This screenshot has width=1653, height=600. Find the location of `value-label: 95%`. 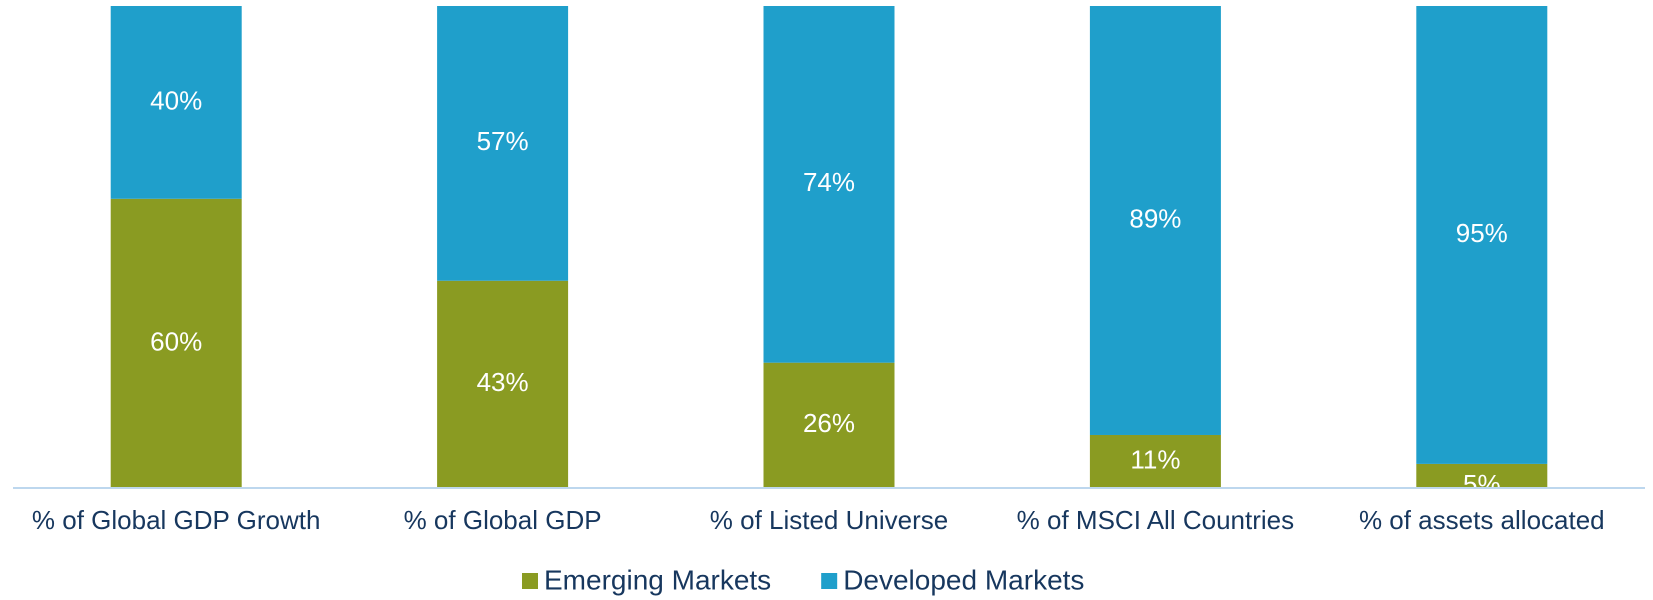

value-label: 95% is located at coordinates (1482, 233).